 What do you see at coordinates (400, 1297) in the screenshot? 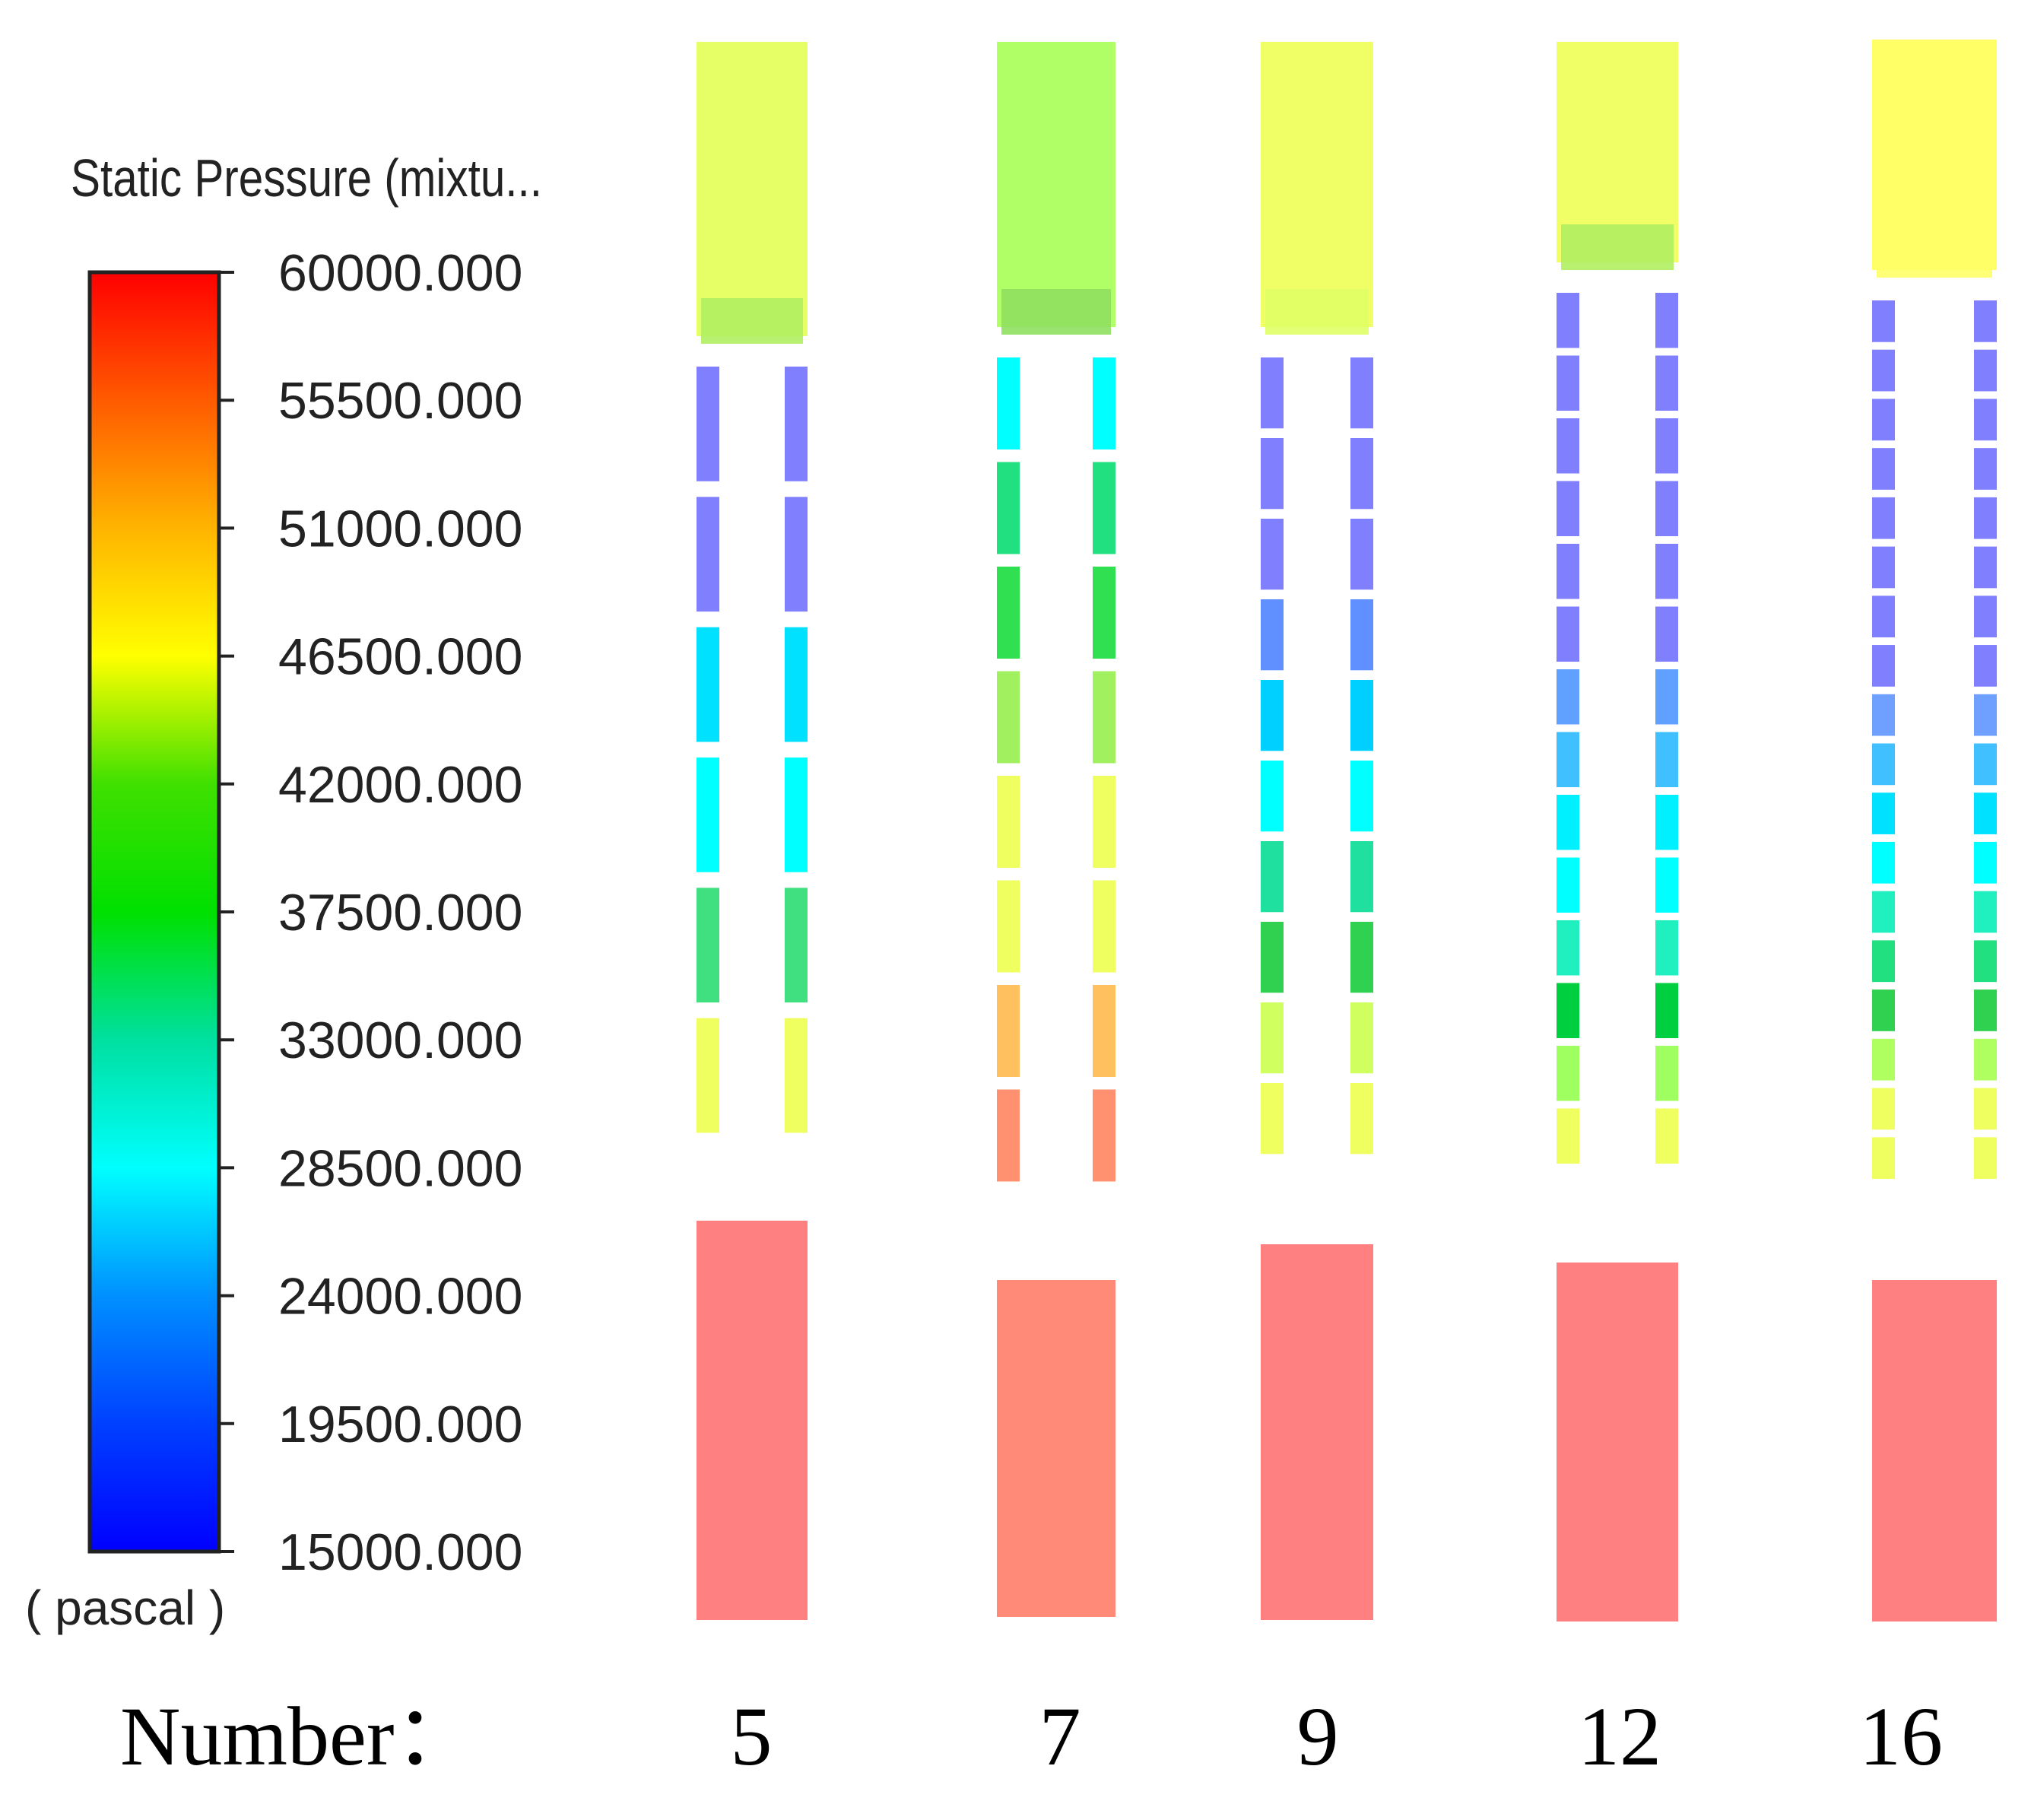
I see `tick-label: 24000.000` at bounding box center [400, 1297].